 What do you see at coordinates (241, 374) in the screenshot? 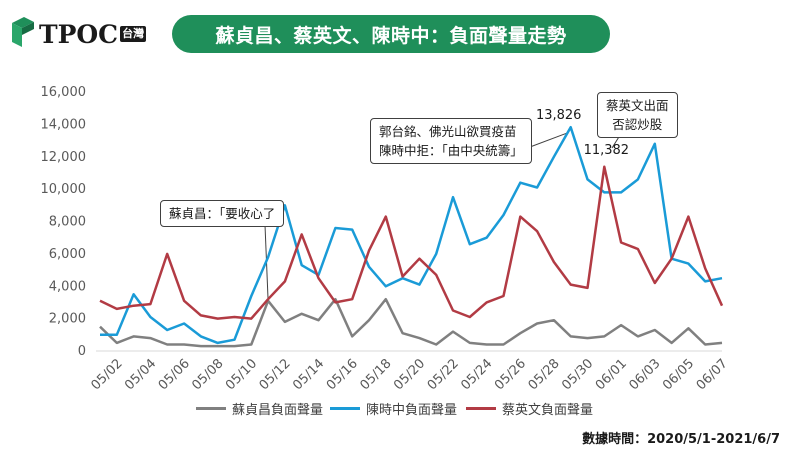
I see `x-tick-label: 05/10` at bounding box center [241, 374].